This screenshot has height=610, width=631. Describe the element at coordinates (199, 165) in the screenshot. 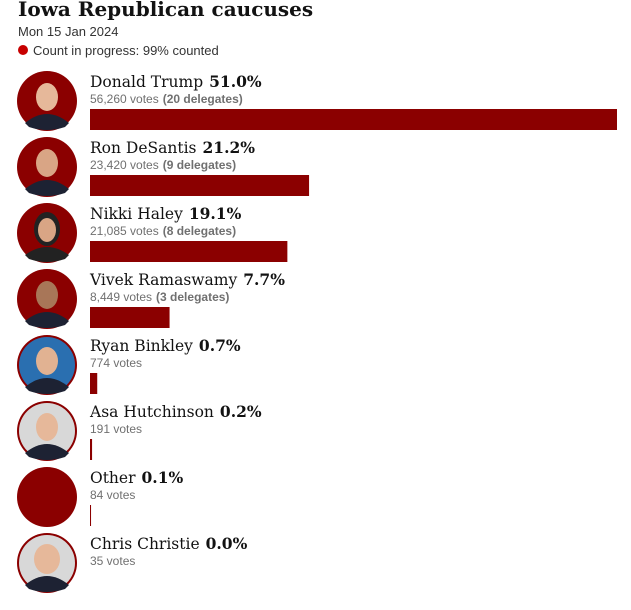

I see `delegates-label: (9 delegates)` at that location.